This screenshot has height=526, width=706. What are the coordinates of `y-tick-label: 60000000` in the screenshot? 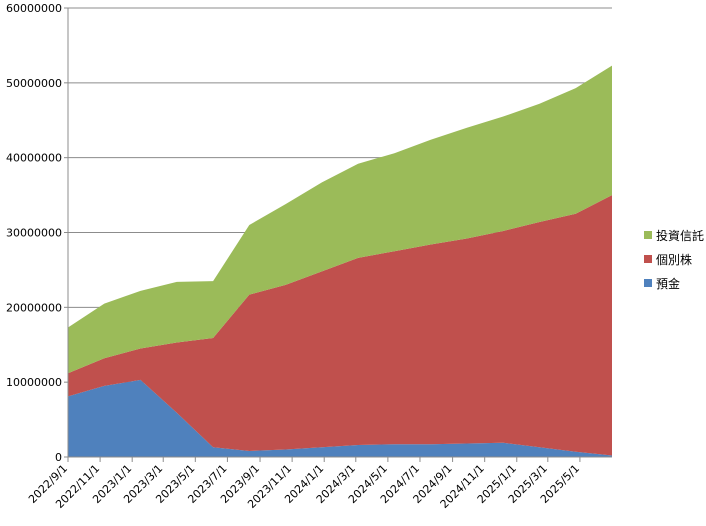 It's located at (34, 8).